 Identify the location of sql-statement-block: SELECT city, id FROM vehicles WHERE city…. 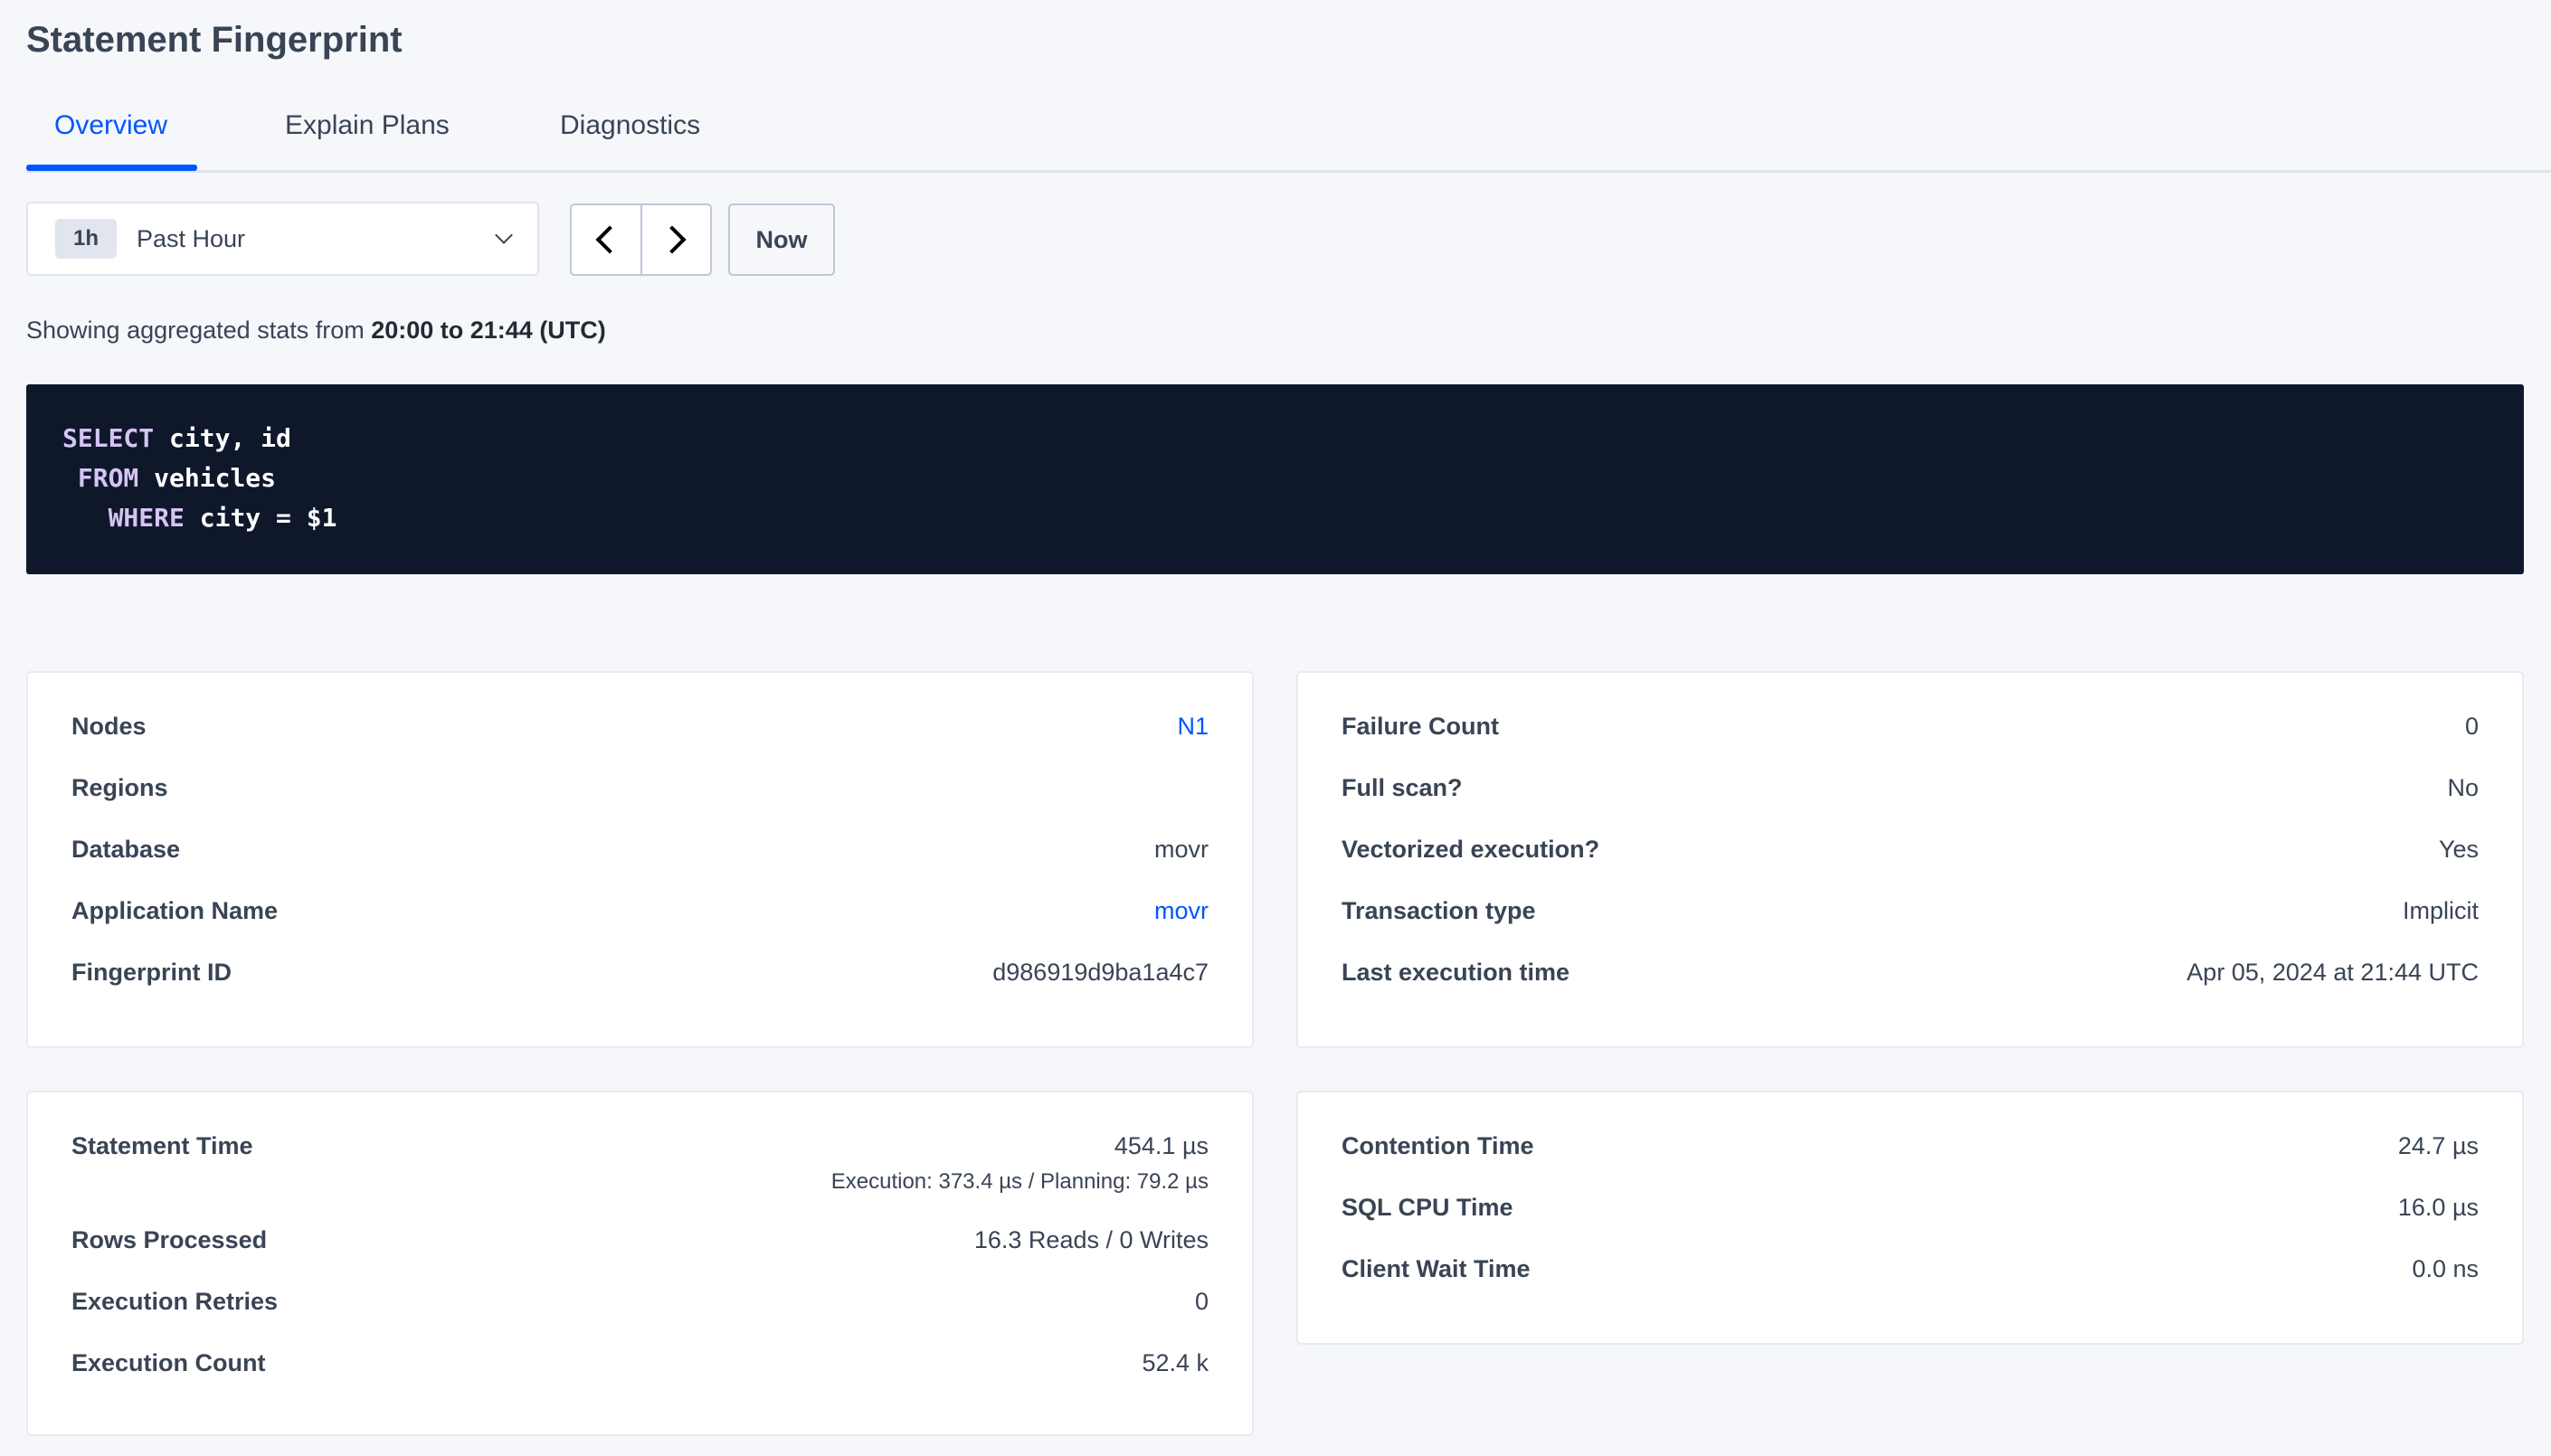
(1275, 479).